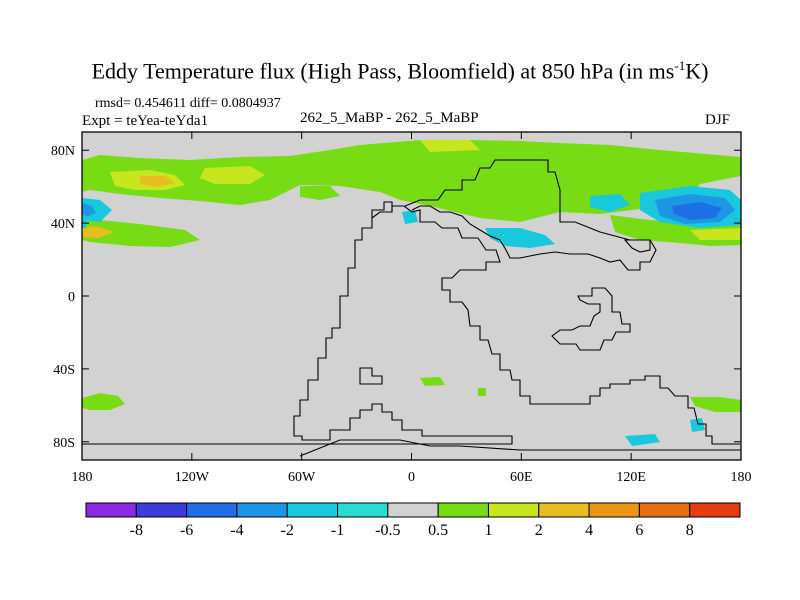 This screenshot has width=800, height=600. I want to click on colorbar-label: 0.5, so click(438, 530).